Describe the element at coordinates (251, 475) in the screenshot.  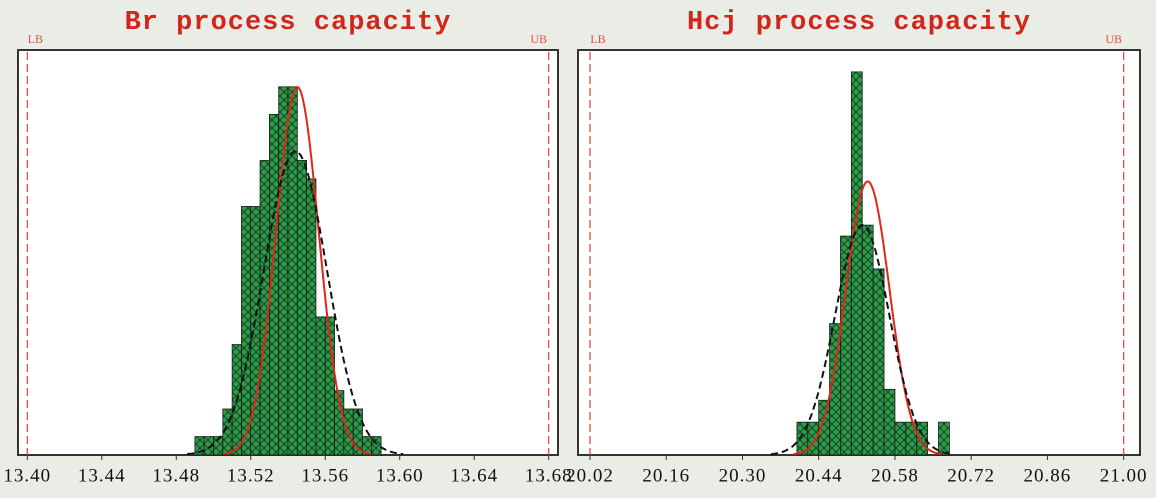
I see `x-tick-label: 13.52` at that location.